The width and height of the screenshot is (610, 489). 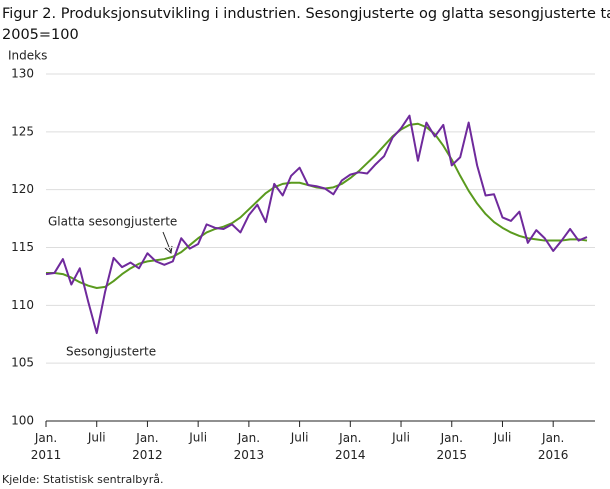 I want to click on y-axis-label: Indeks, so click(x=27, y=56).